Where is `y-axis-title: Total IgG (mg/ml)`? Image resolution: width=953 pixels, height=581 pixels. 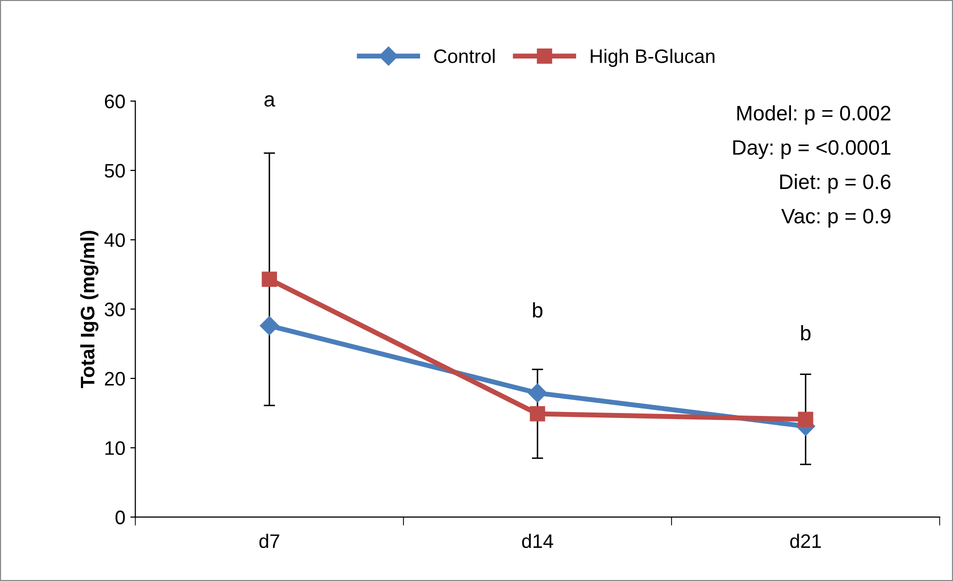
y-axis-title: Total IgG (mg/ml) is located at coordinates (89, 309).